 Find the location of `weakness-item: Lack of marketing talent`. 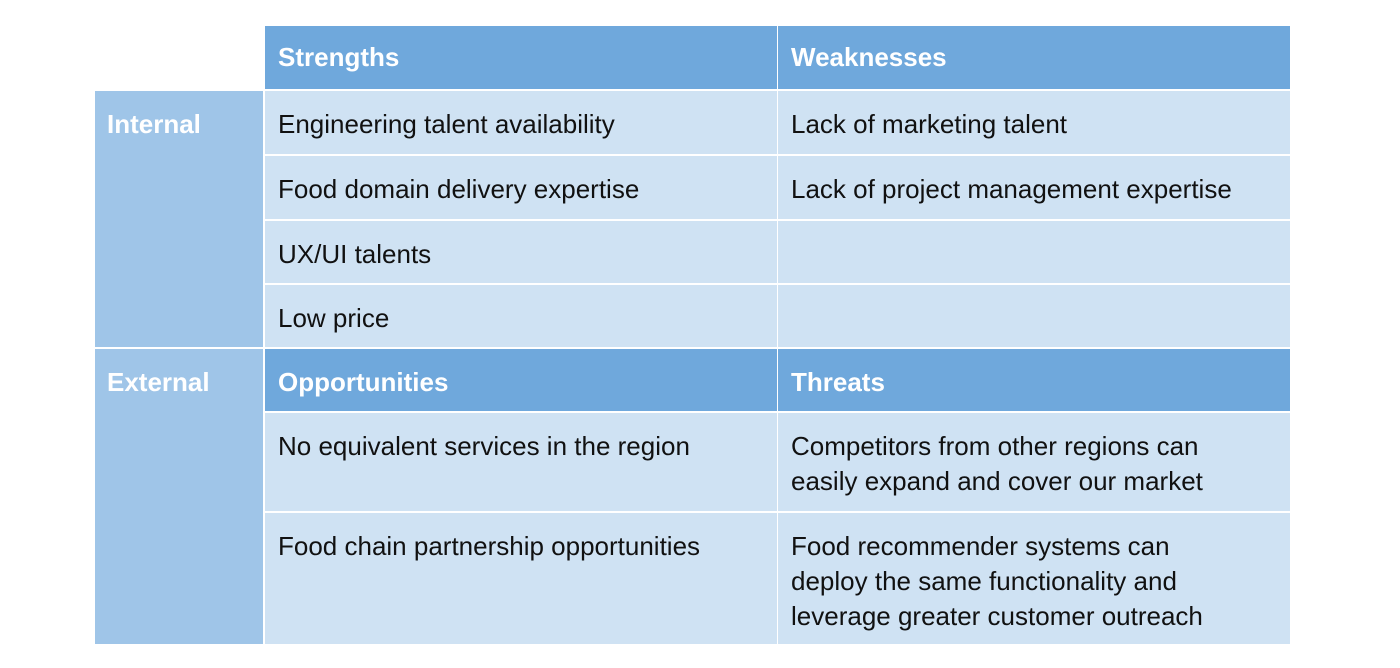

weakness-item: Lack of marketing talent is located at coordinates (1034, 123).